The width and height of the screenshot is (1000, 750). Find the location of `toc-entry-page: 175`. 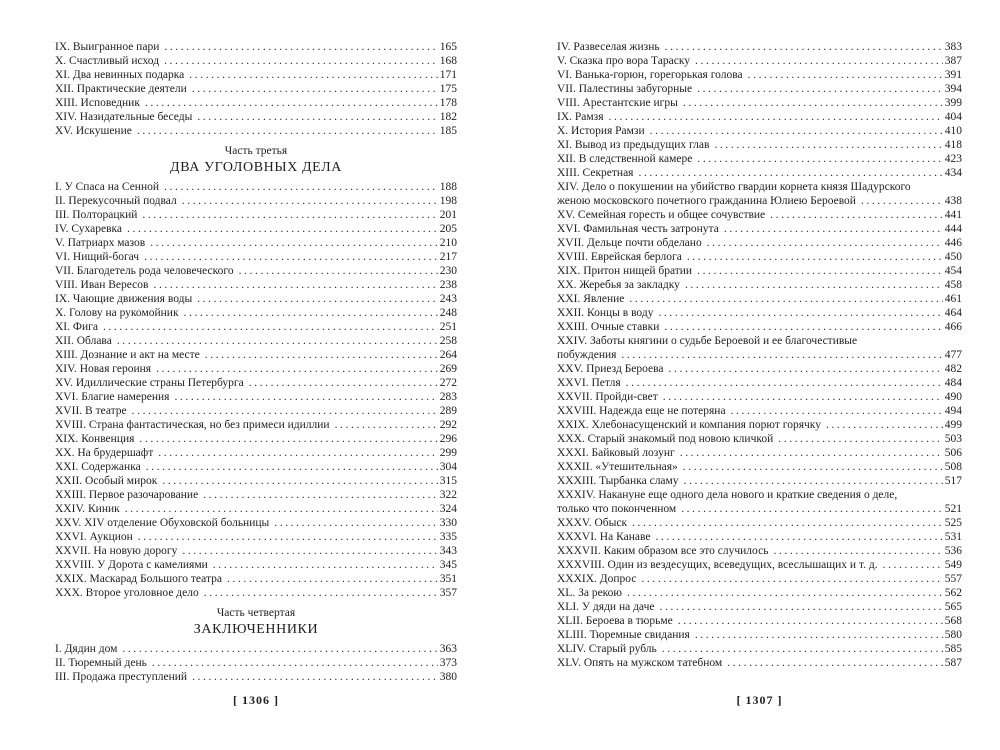

toc-entry-page: 175 is located at coordinates (448, 89).